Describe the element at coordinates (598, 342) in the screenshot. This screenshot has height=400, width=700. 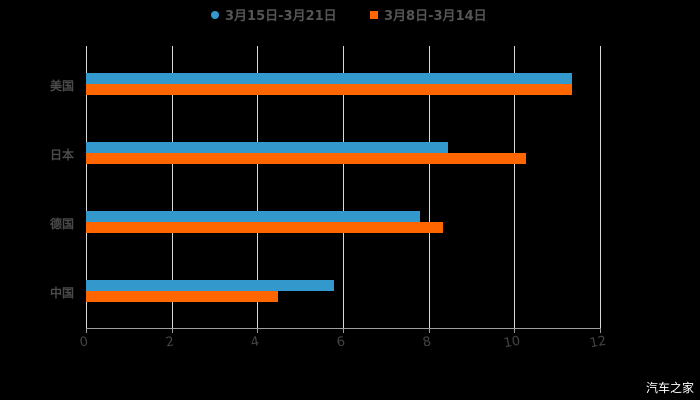
I see `x-tick-label: 12` at that location.